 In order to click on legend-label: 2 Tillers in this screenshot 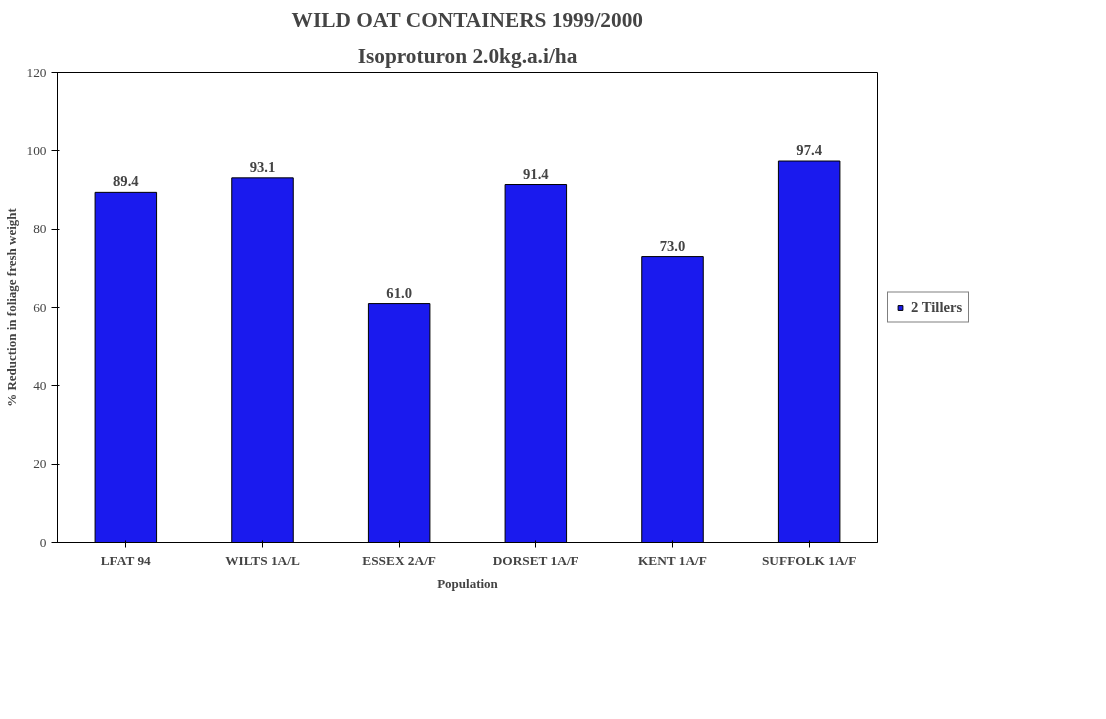, I will do `click(937, 307)`.